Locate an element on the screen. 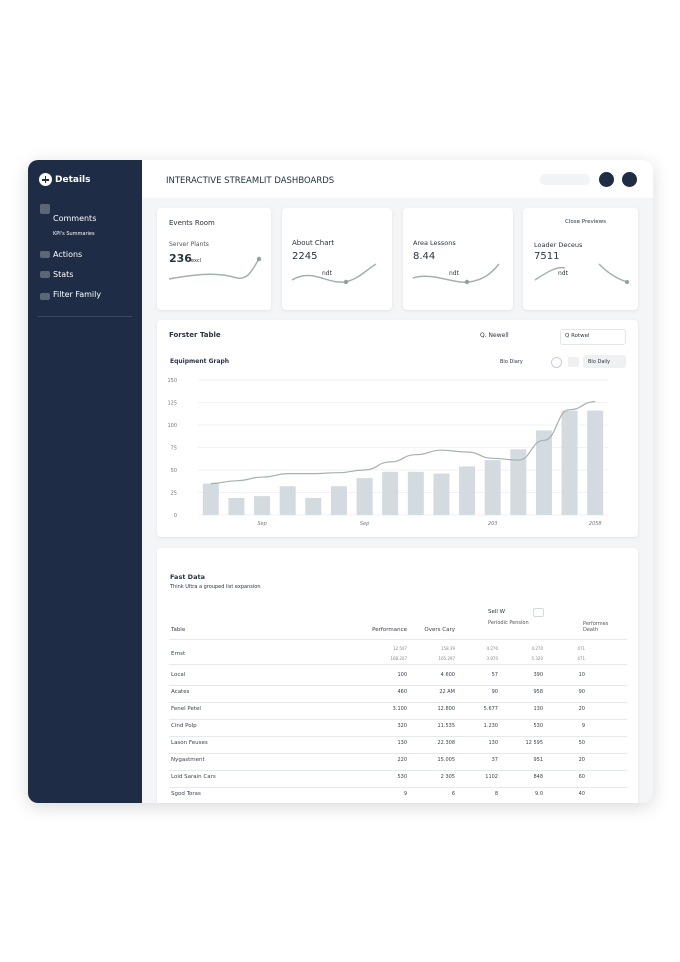  nav-item: Filter Family is located at coordinates (77, 294).